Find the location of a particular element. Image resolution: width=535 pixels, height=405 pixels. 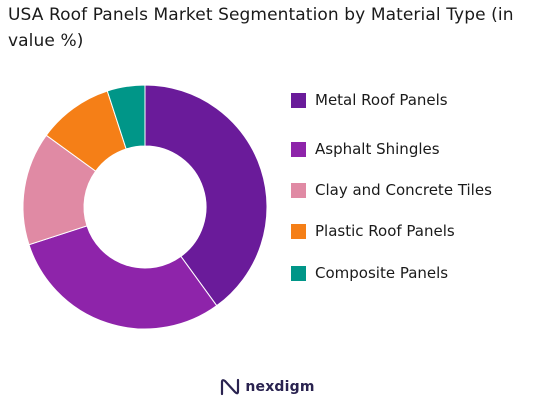

brand-name: nexdigm is located at coordinates (280, 387).